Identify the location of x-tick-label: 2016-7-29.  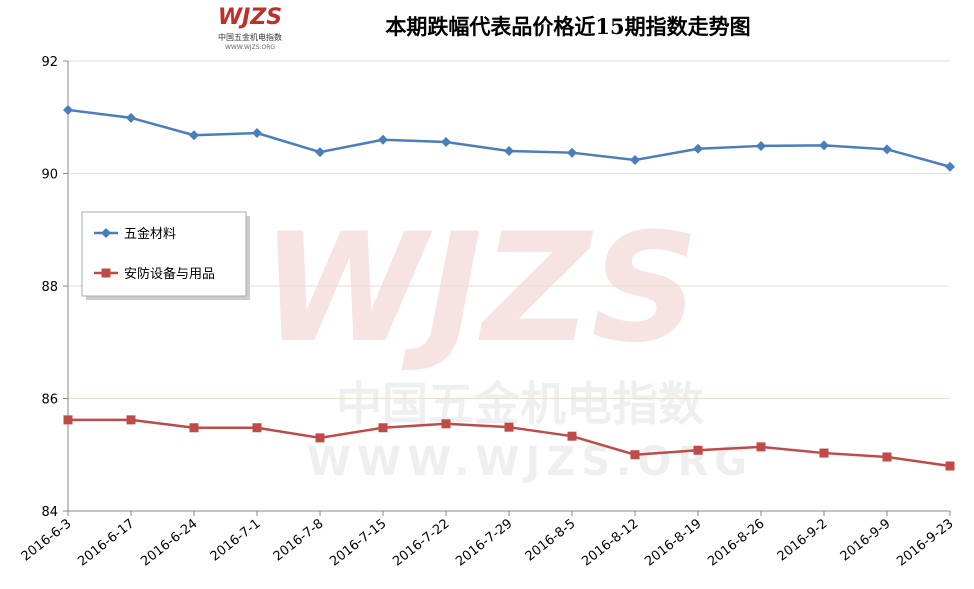
(484, 542).